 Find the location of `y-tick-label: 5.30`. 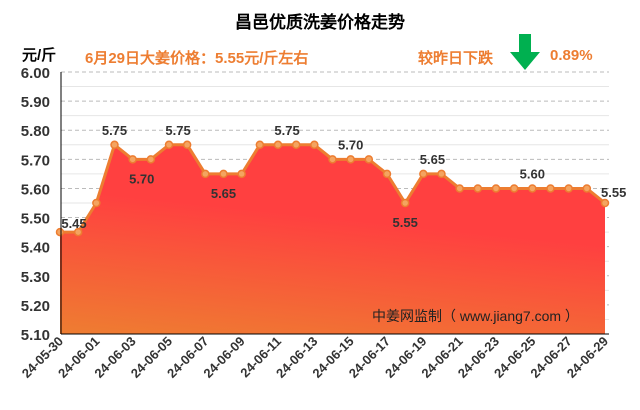

y-tick-label: 5.30 is located at coordinates (35, 277).